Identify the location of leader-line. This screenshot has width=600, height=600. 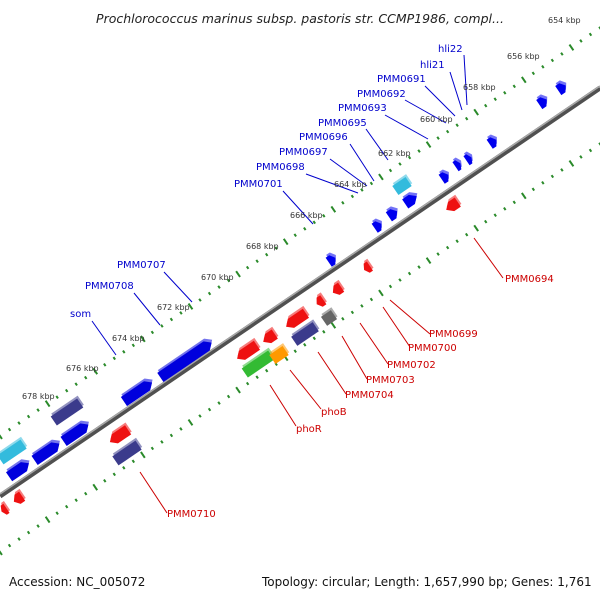
(147, 309).